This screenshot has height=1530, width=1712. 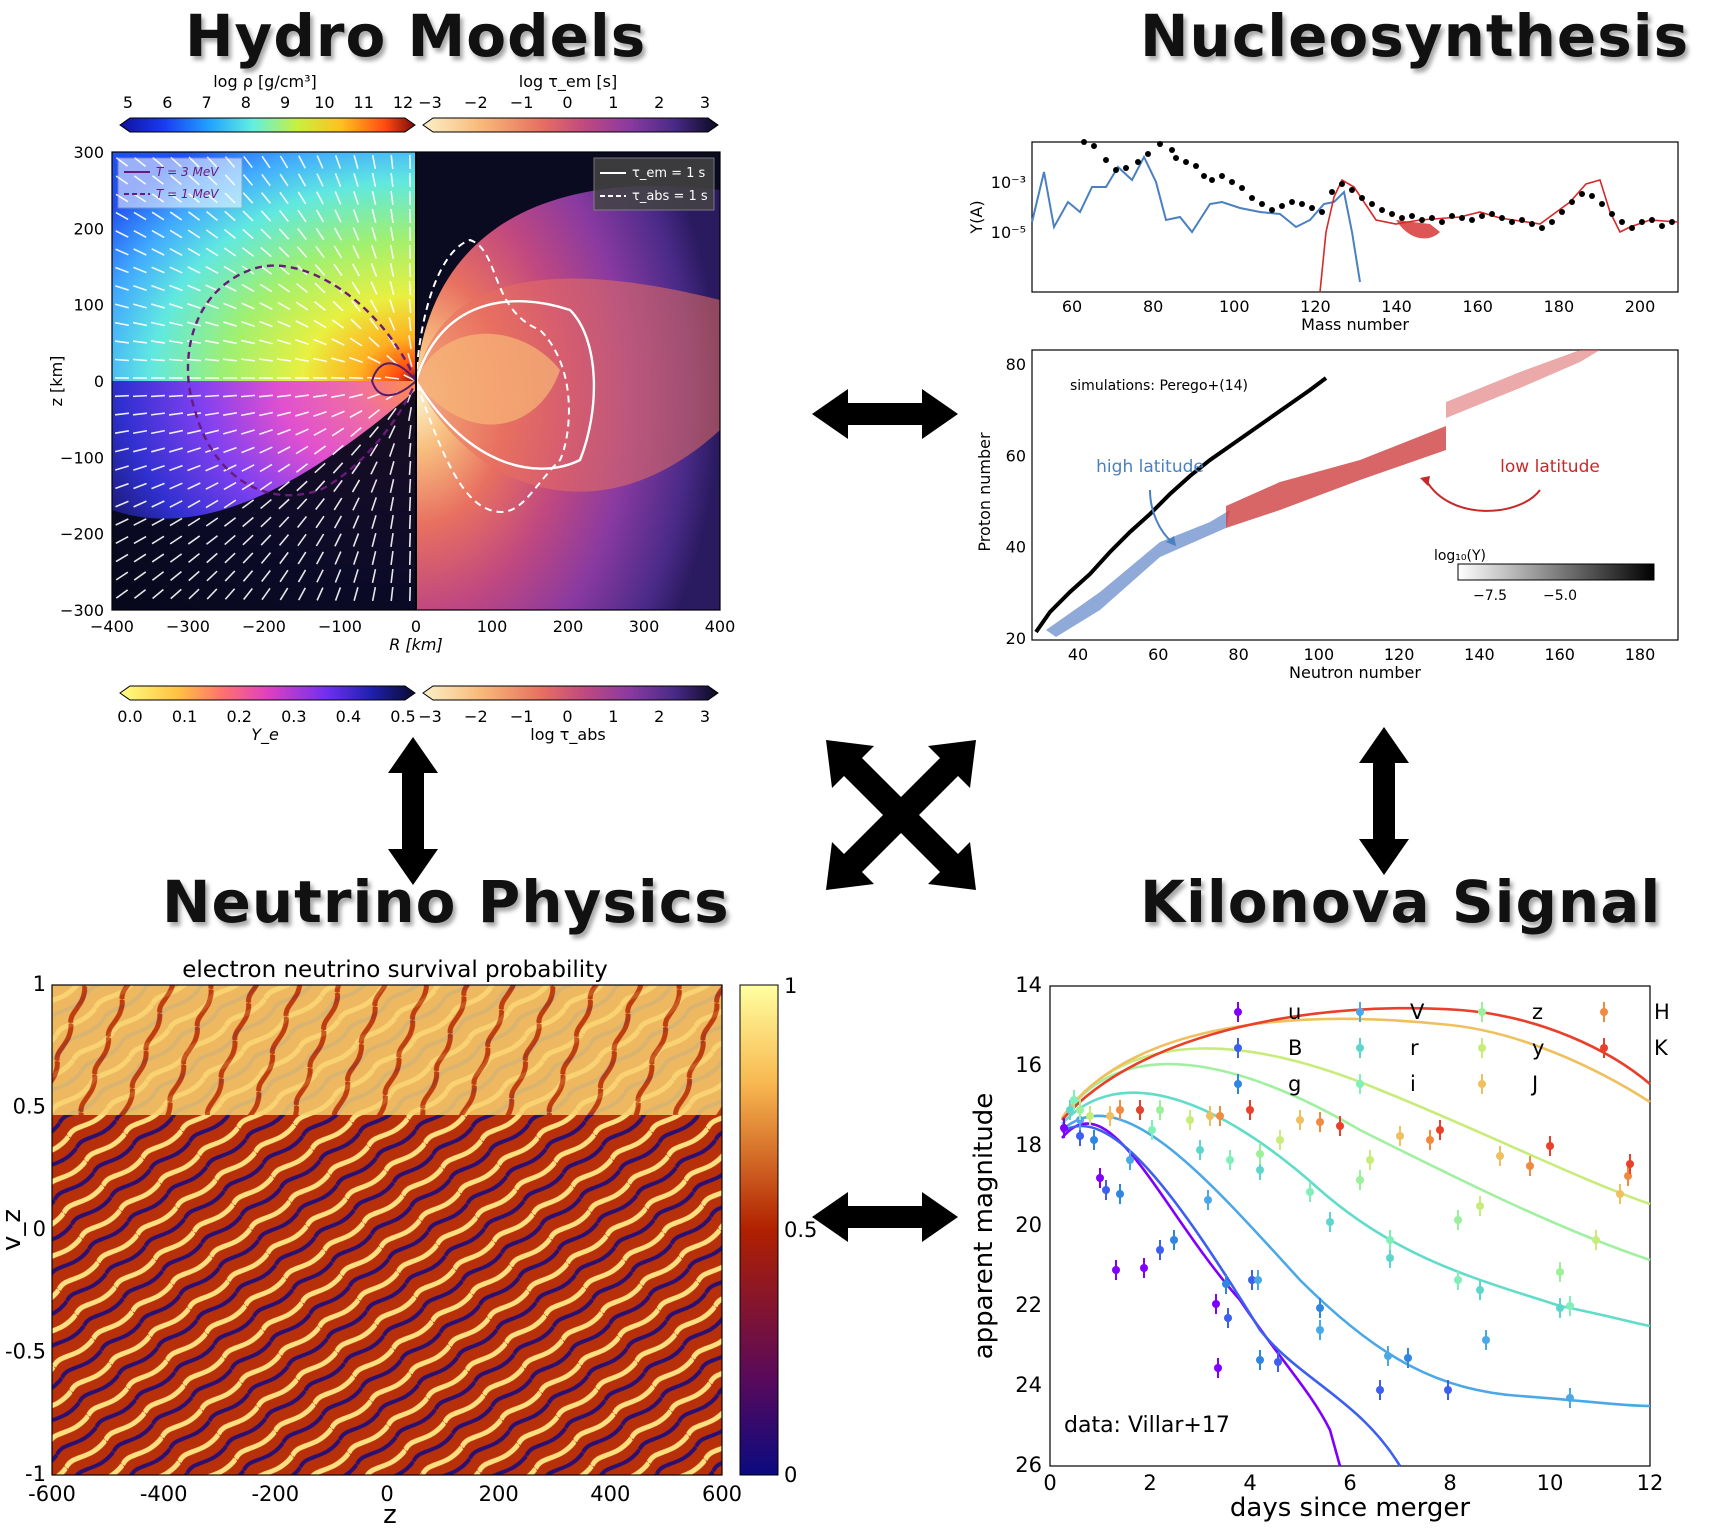 I want to click on hydro-xtick-5: 100, so click(x=492, y=626).